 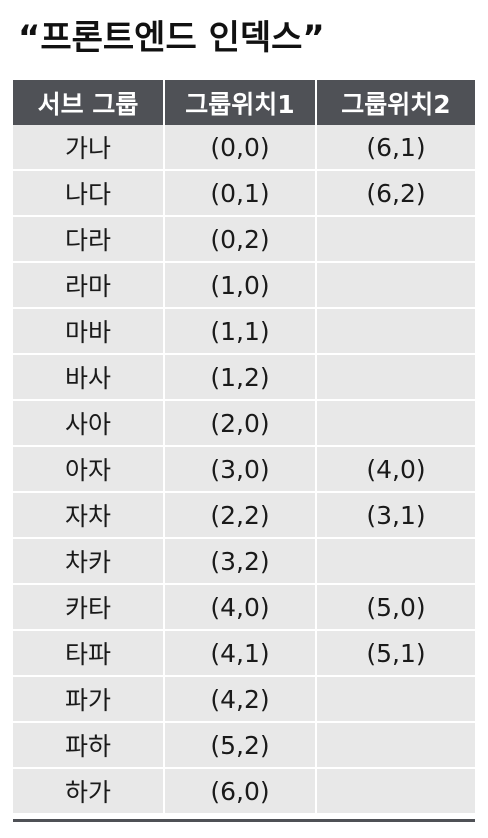 I want to click on column-header-group-position-2: 그룹위치2, so click(x=395, y=102).